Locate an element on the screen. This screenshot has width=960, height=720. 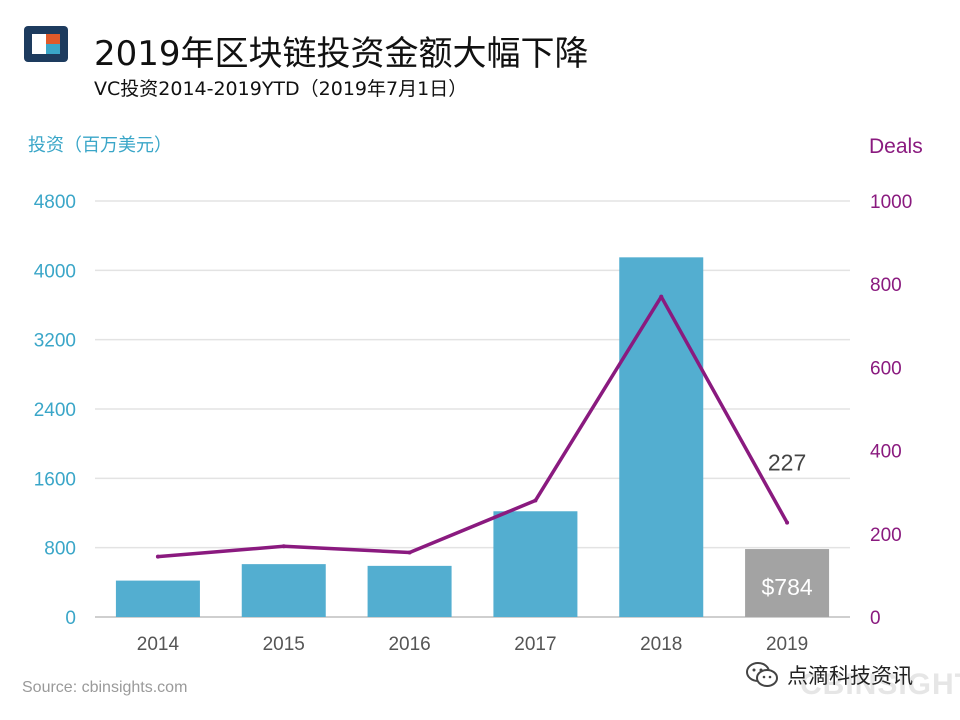
wechat-icon is located at coordinates (762, 674).